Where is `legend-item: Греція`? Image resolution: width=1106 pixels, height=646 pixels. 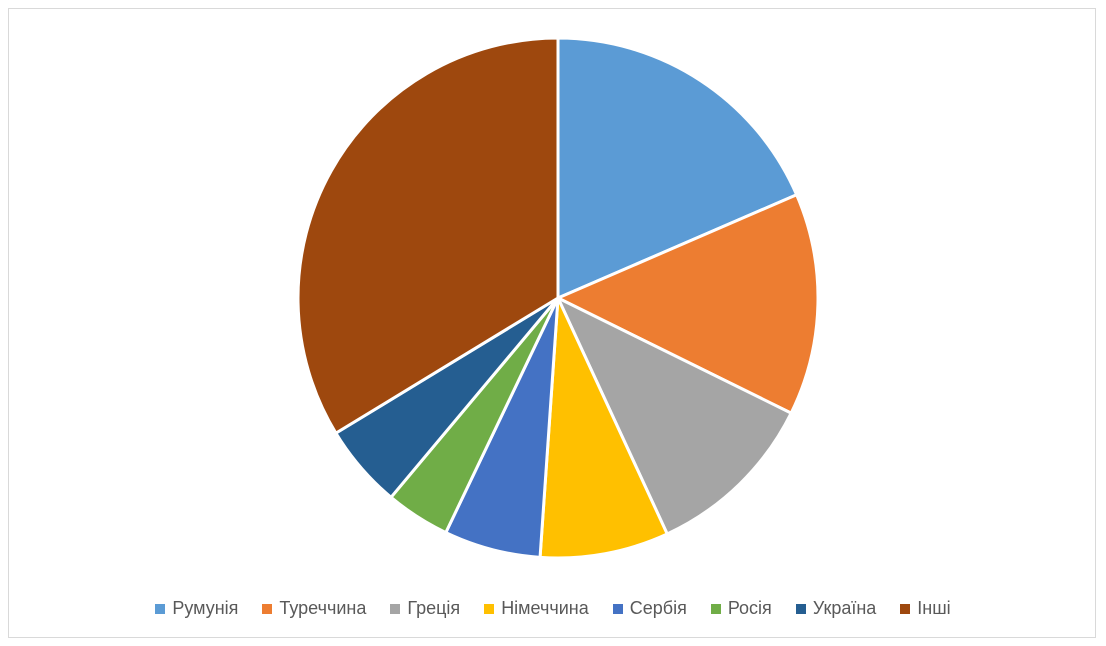 legend-item: Греція is located at coordinates (425, 608).